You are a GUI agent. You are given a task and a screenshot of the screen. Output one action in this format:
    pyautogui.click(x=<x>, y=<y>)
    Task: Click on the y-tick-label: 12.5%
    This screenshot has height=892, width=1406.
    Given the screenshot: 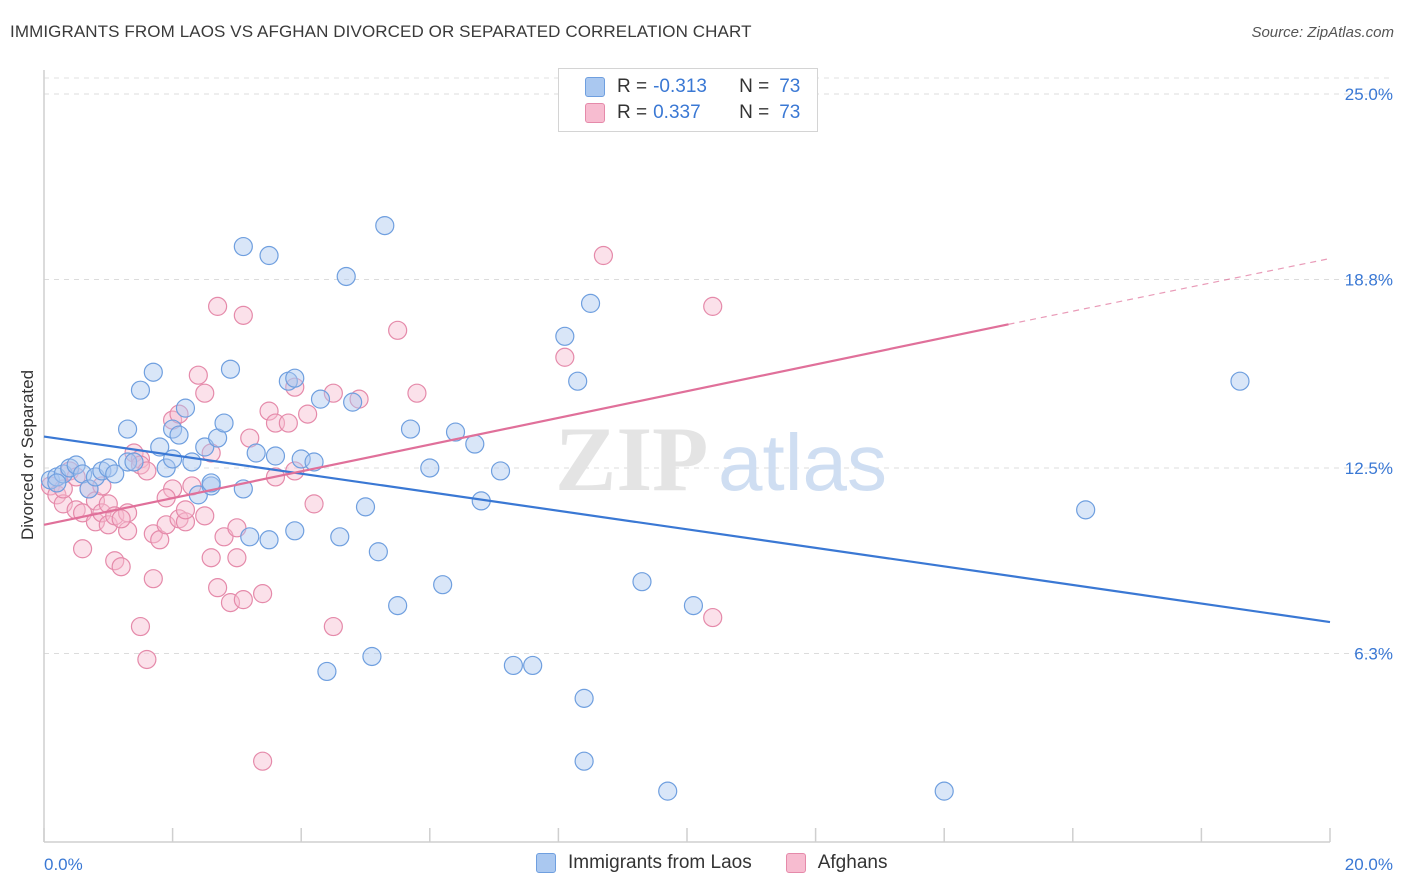 What is the action you would take?
    pyautogui.click(x=1369, y=468)
    